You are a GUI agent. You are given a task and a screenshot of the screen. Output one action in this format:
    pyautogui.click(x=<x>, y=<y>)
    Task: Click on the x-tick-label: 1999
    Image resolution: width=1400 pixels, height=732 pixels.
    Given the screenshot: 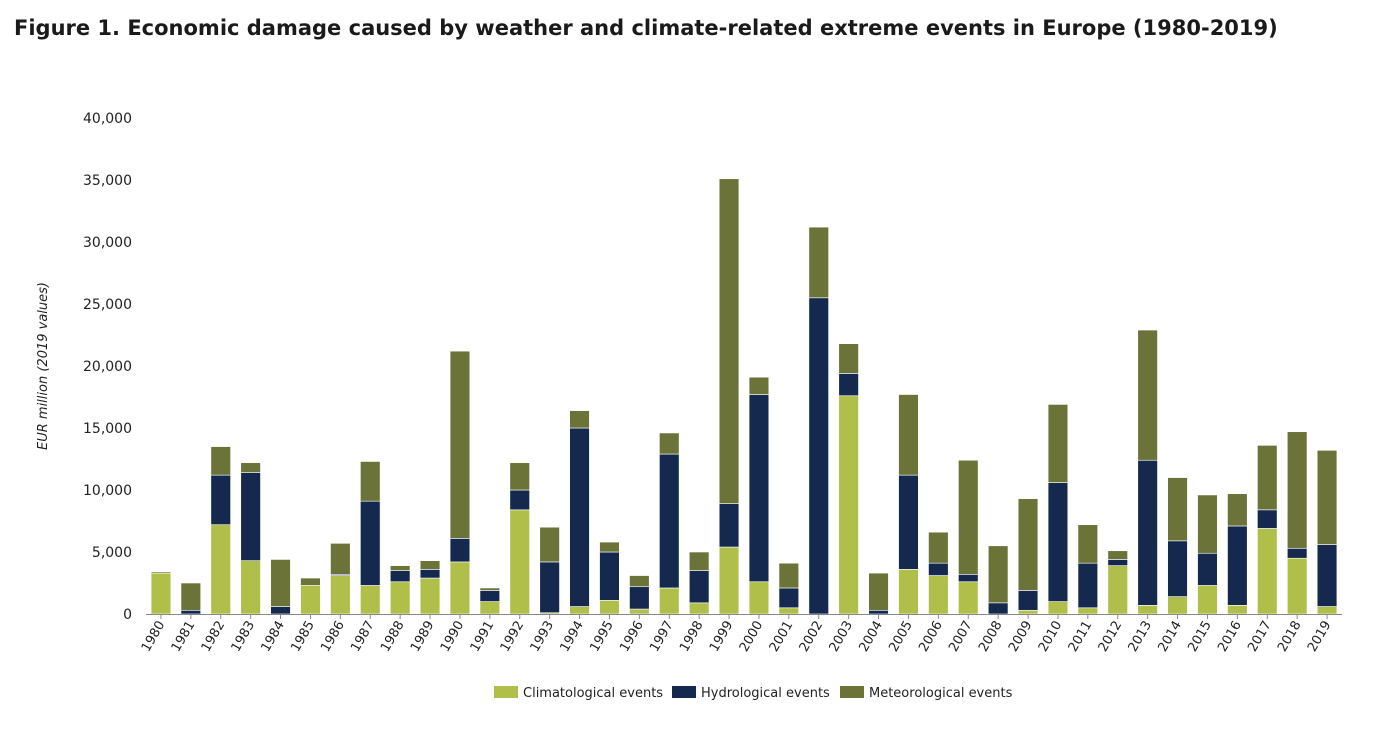 What is the action you would take?
    pyautogui.click(x=722, y=637)
    